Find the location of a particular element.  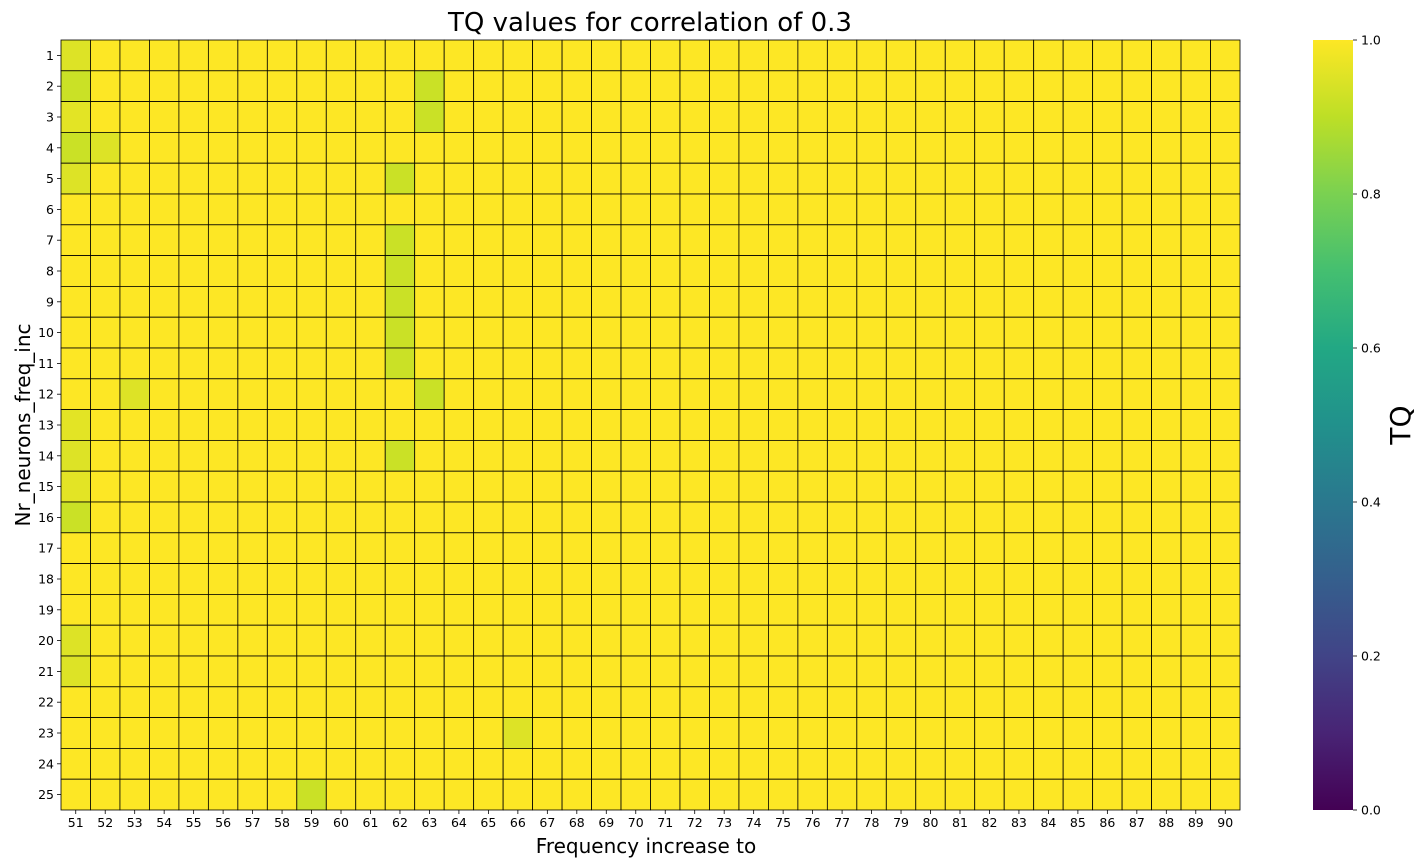

y-axis-label: Nr_neurons_freq_inc is located at coordinates (23, 424).